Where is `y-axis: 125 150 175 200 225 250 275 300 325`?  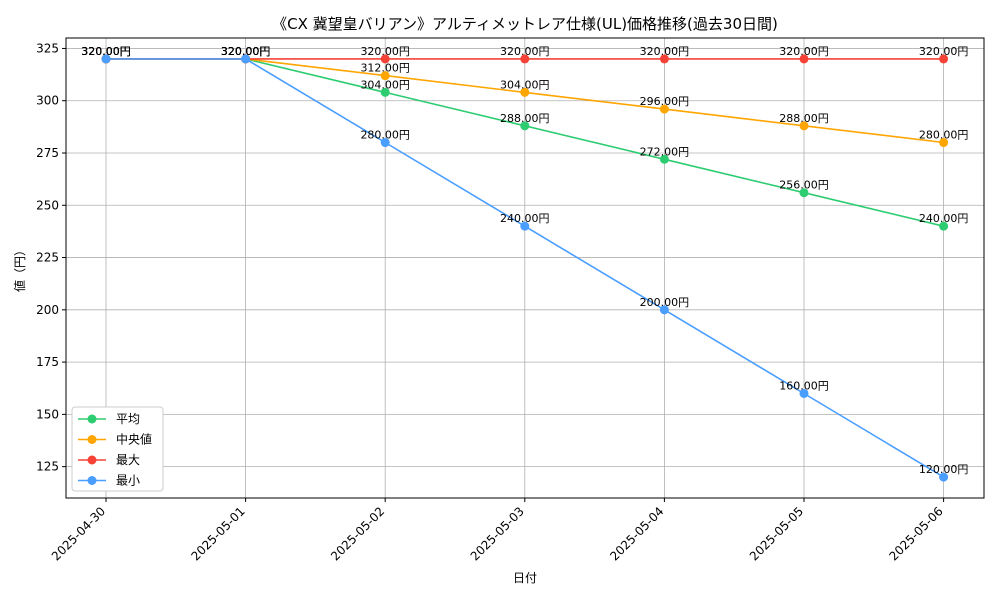
y-axis: 125 150 175 200 225 250 275 300 325 is located at coordinates (51, 257).